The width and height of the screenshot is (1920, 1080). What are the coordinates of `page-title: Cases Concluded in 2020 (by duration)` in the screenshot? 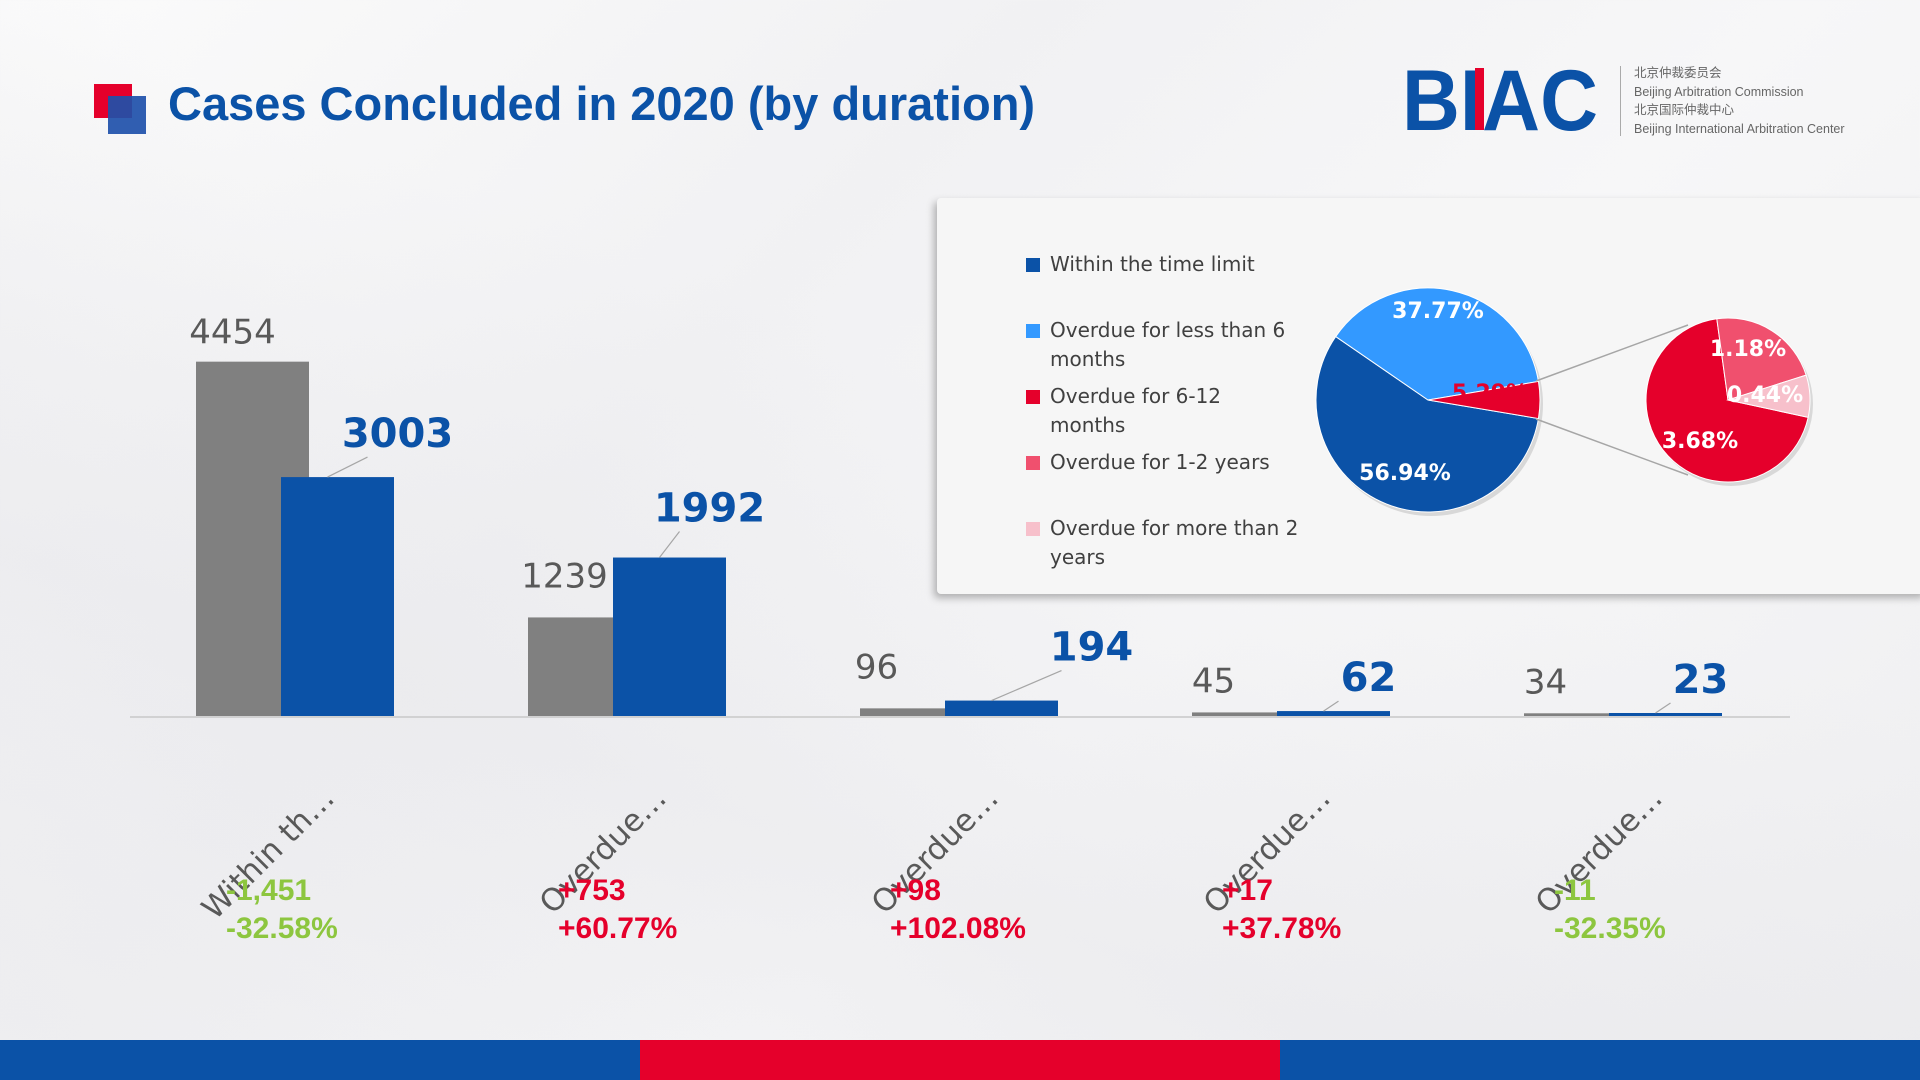 It's located at (602, 103).